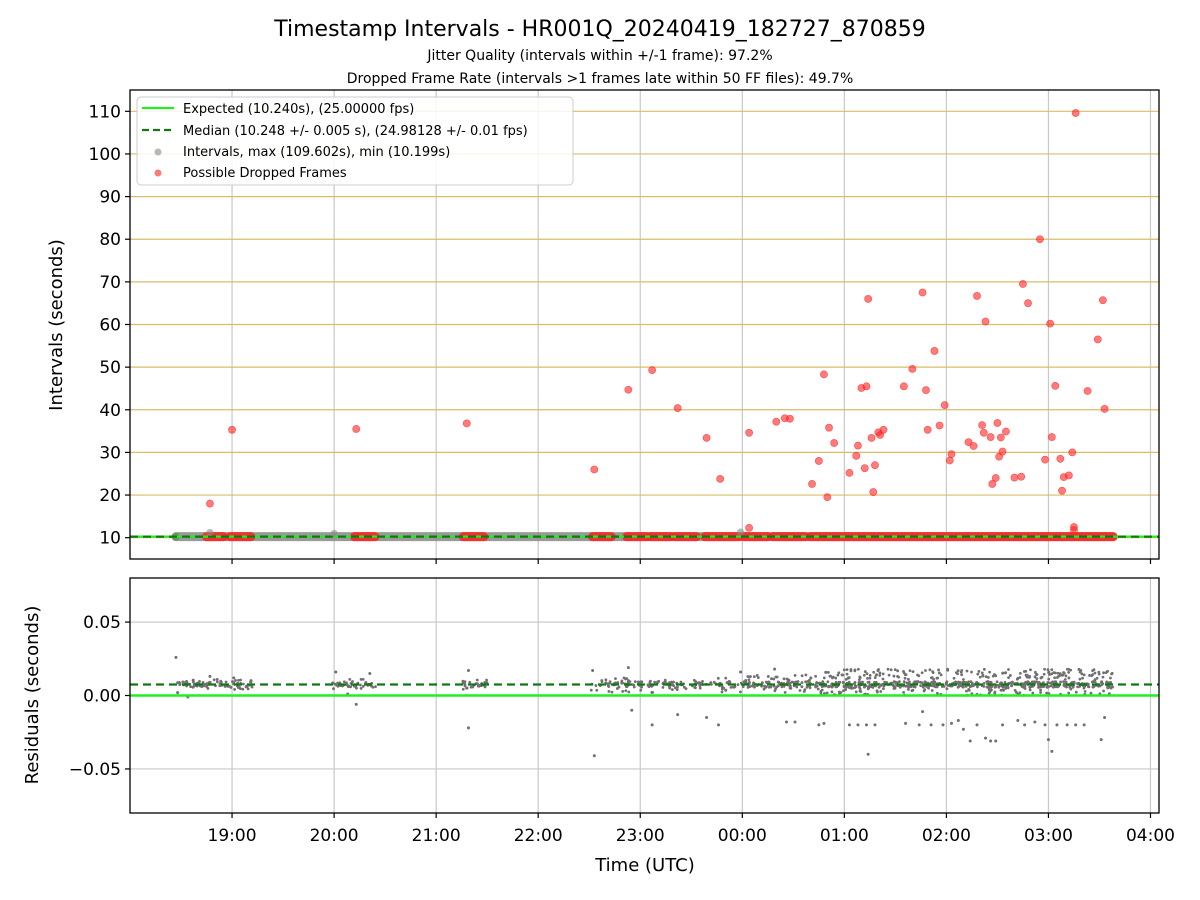  I want to click on top-y-tick-label: 70, so click(110, 283).